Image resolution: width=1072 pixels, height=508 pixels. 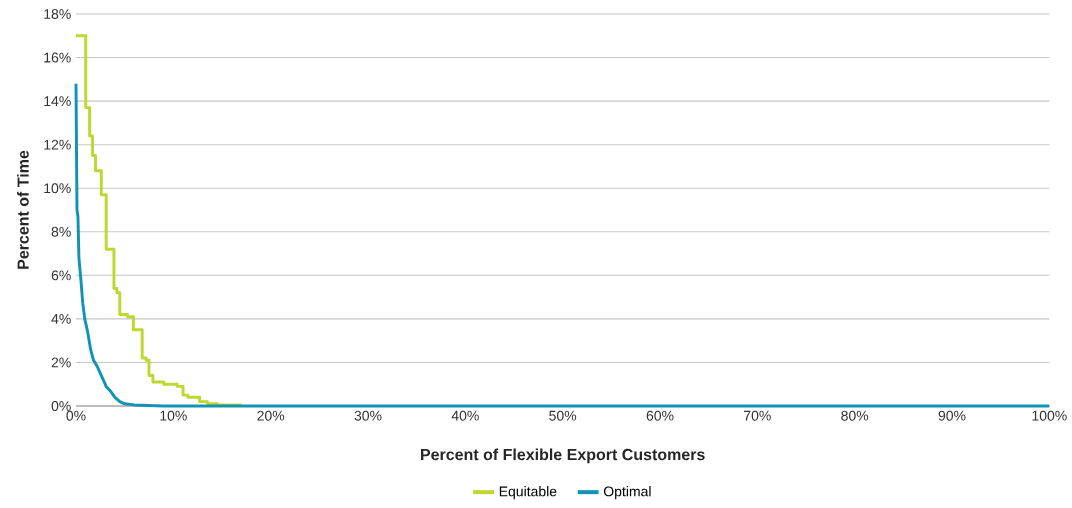 What do you see at coordinates (173, 415) in the screenshot?
I see `x-tick-label: 10%` at bounding box center [173, 415].